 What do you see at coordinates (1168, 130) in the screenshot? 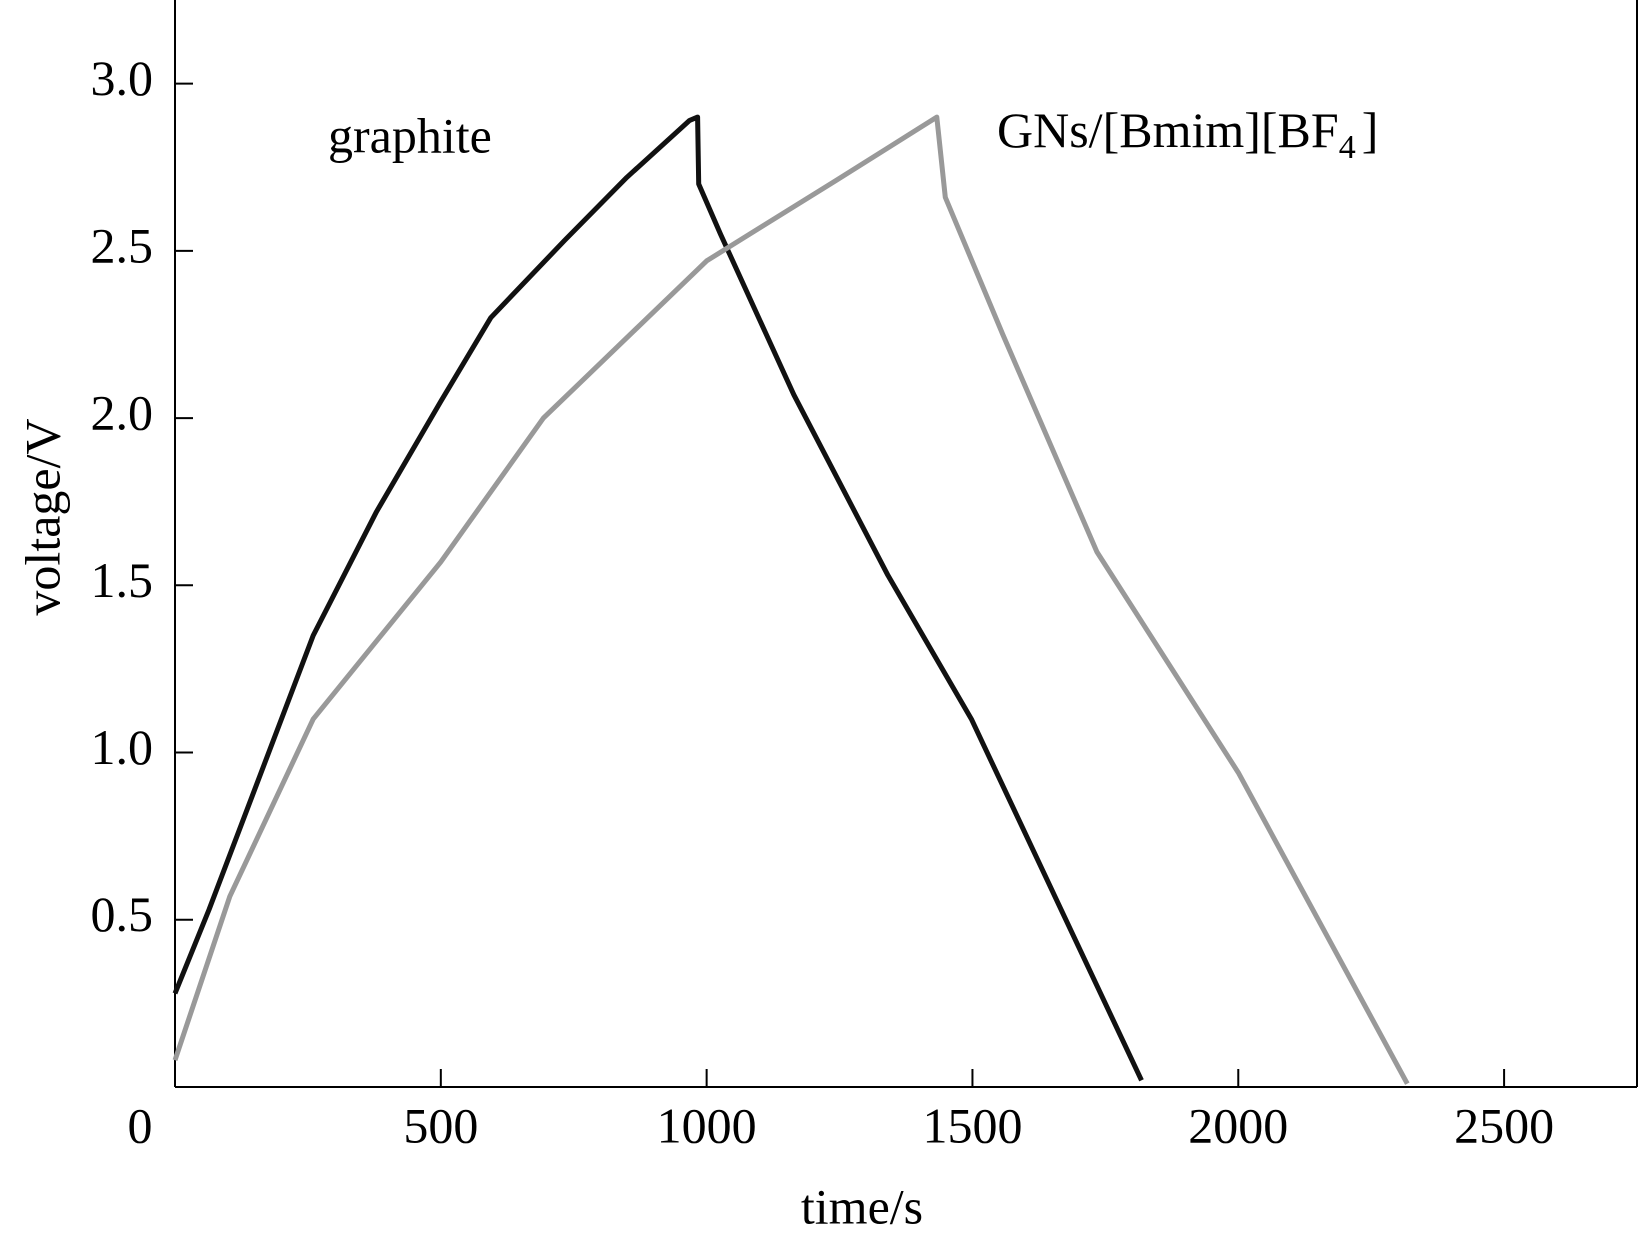
I see `annotation-text: GNs/[Bmim][BF` at bounding box center [1168, 130].